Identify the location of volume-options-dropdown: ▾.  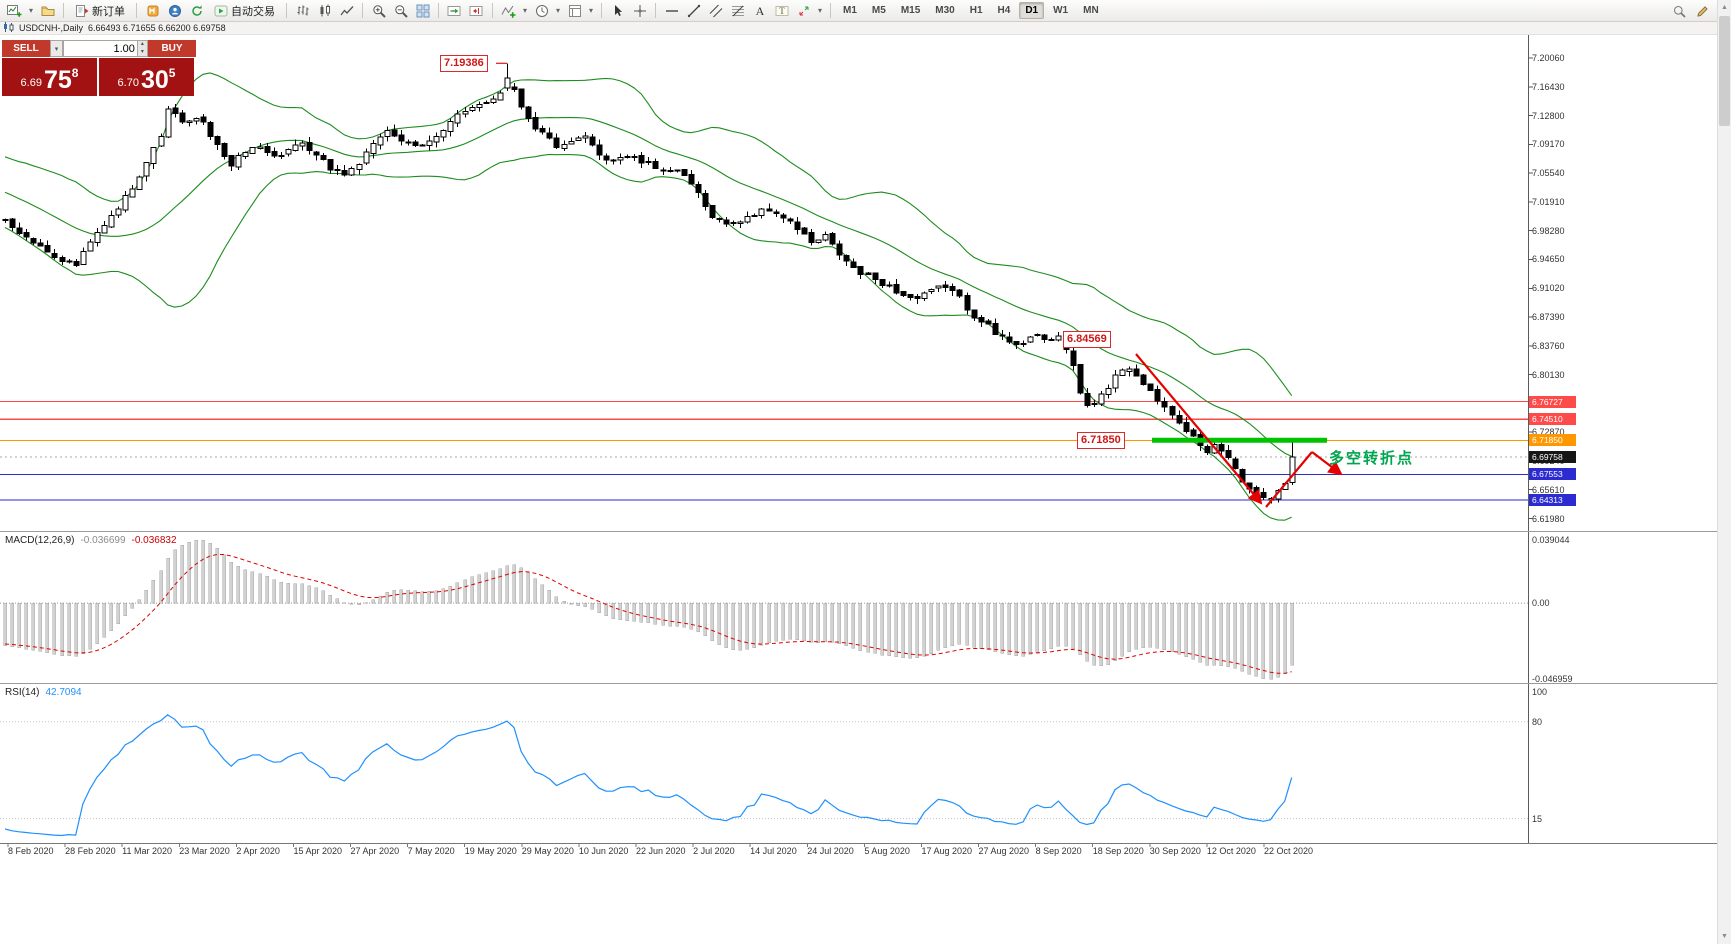
(56, 48).